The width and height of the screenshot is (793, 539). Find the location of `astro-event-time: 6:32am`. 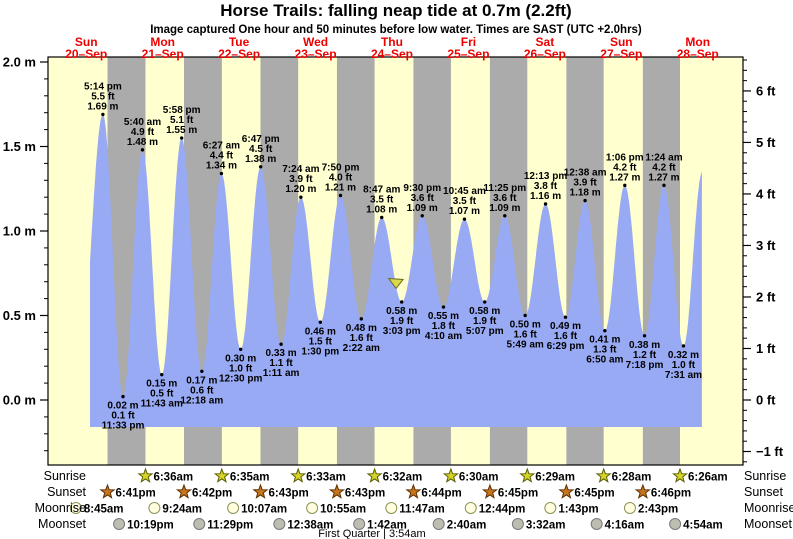

astro-event-time: 6:32am is located at coordinates (403, 478).